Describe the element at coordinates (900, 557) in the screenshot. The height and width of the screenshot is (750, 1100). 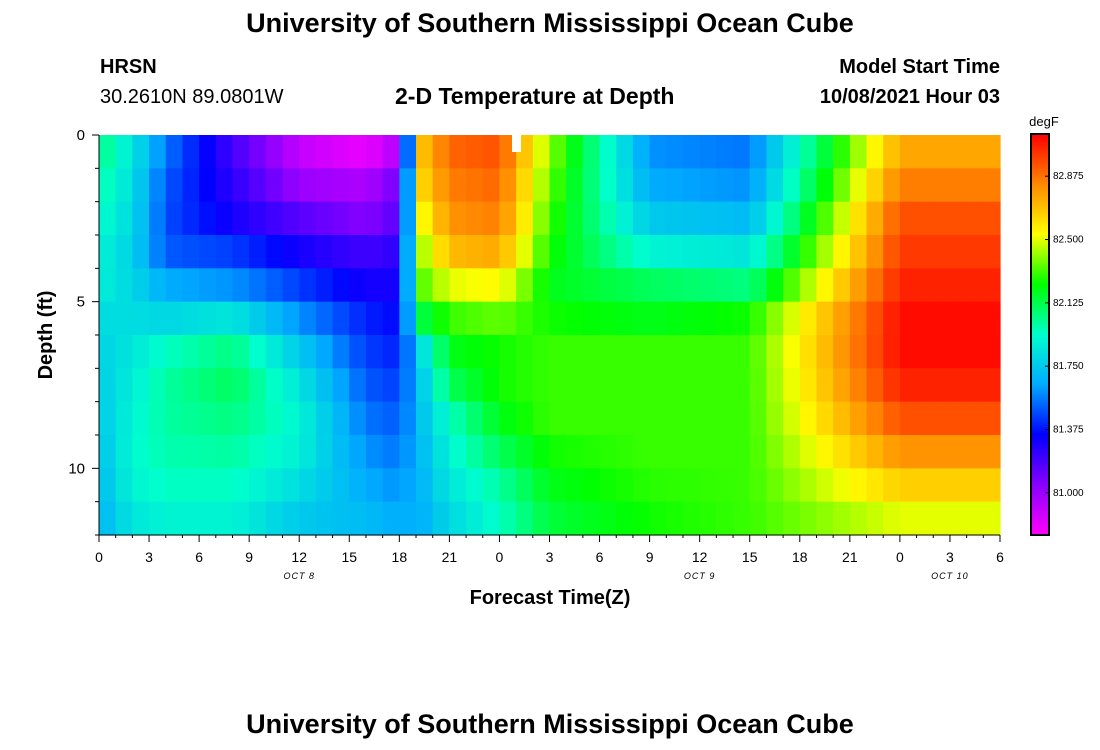
I see `x-tick-label: 0` at that location.